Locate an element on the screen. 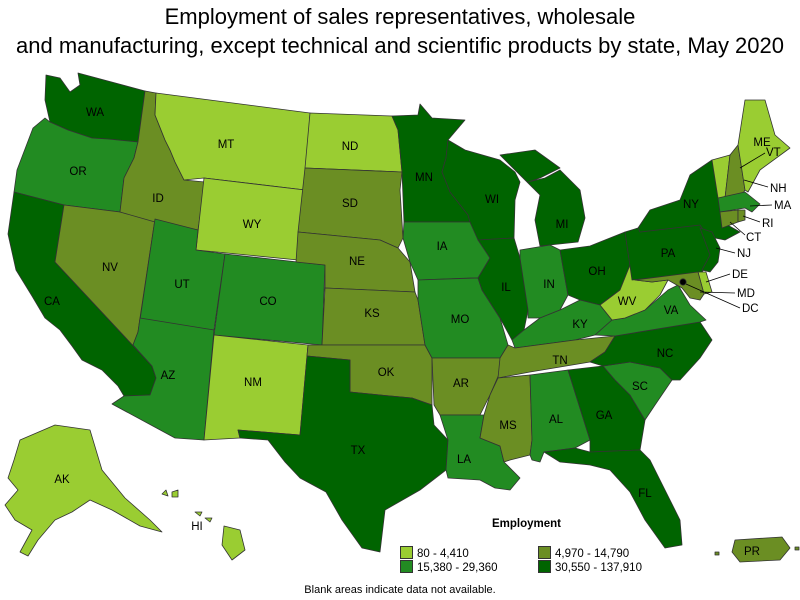 The image size is (800, 600). state-tx is located at coordinates (343, 454).